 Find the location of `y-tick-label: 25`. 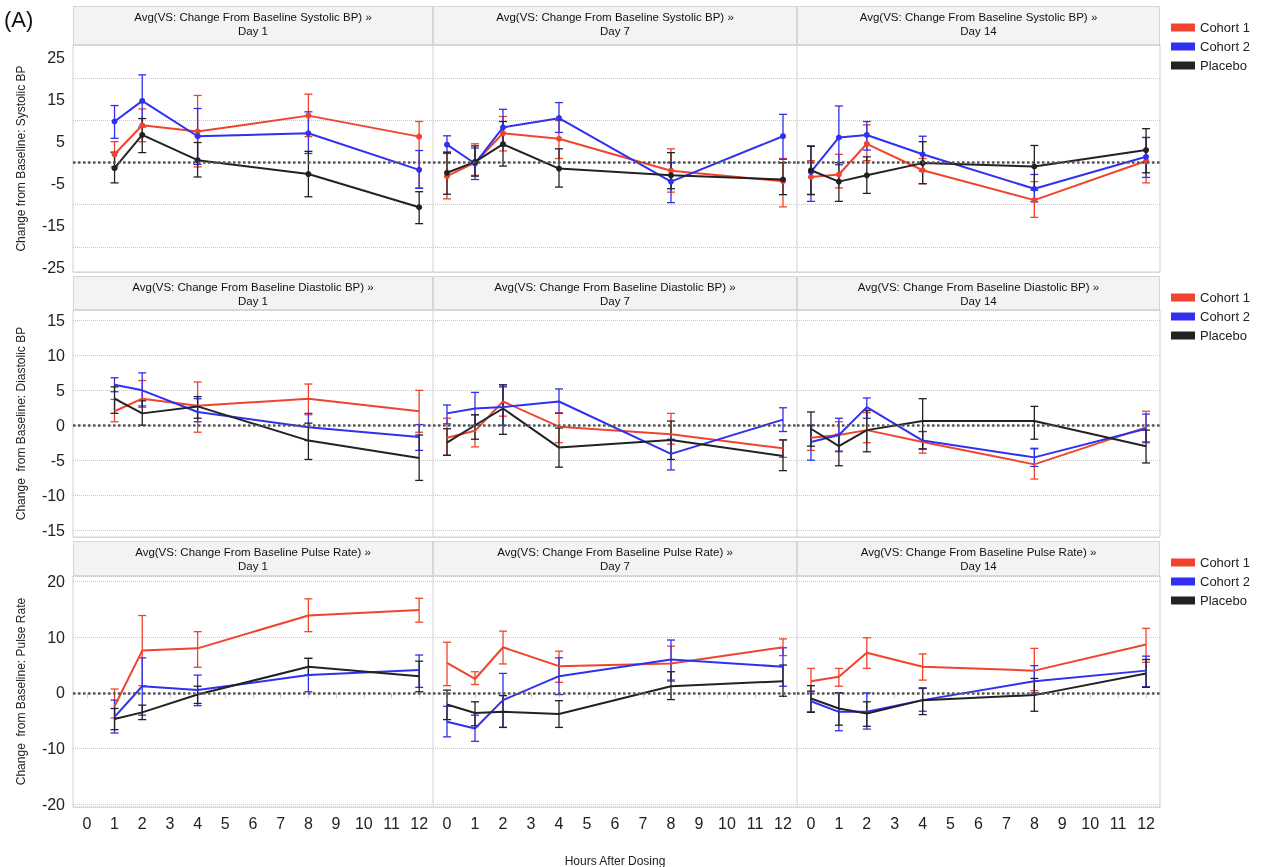

y-tick-label: 25 is located at coordinates (56, 58).